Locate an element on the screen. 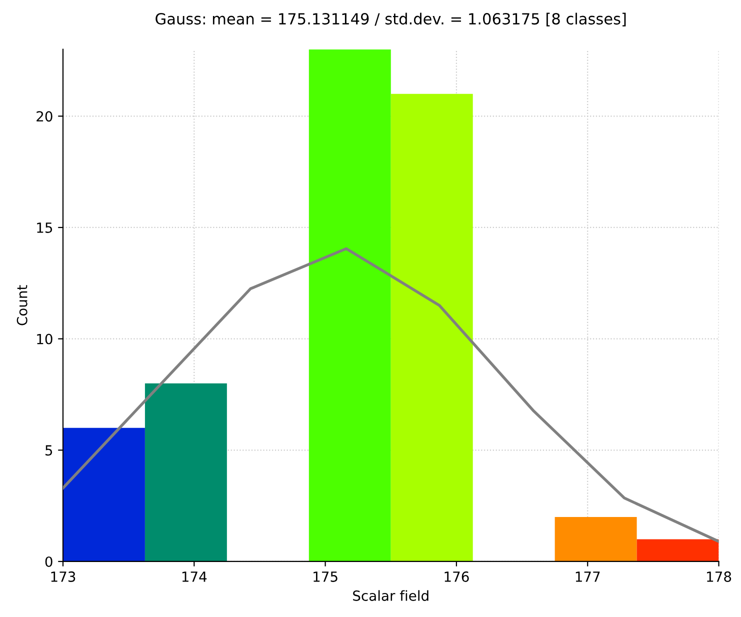 This screenshot has height=617, width=741. y-tick-label: 0 is located at coordinates (48, 561).